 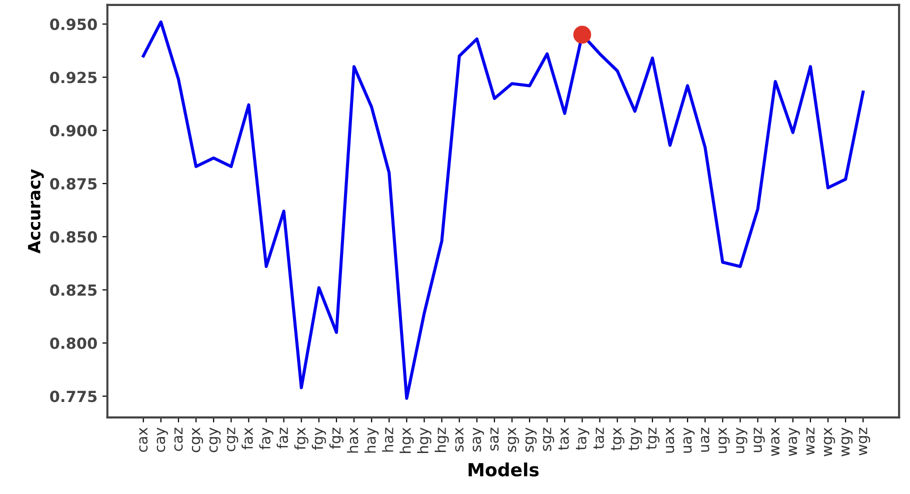 I want to click on x-tick-label: sax, so click(x=459, y=440).